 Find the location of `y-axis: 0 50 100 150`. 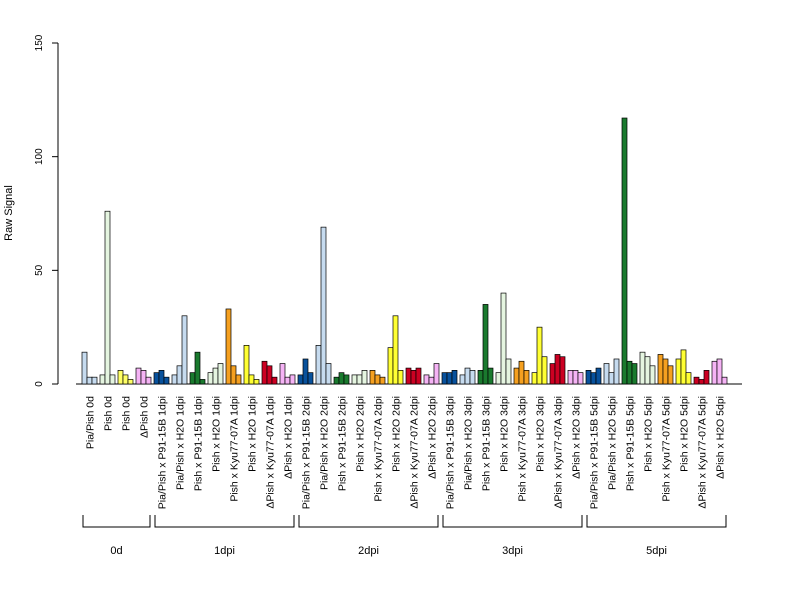

y-axis: 0 50 100 150 is located at coordinates (46, 210).